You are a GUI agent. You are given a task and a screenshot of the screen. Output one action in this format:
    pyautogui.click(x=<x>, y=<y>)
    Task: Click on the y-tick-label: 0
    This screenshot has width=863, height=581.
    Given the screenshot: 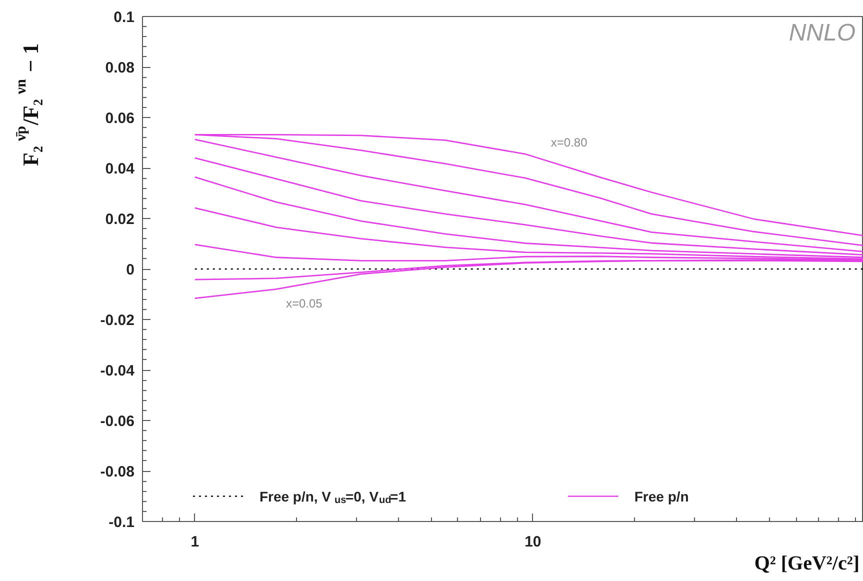 What is the action you would take?
    pyautogui.click(x=130, y=270)
    